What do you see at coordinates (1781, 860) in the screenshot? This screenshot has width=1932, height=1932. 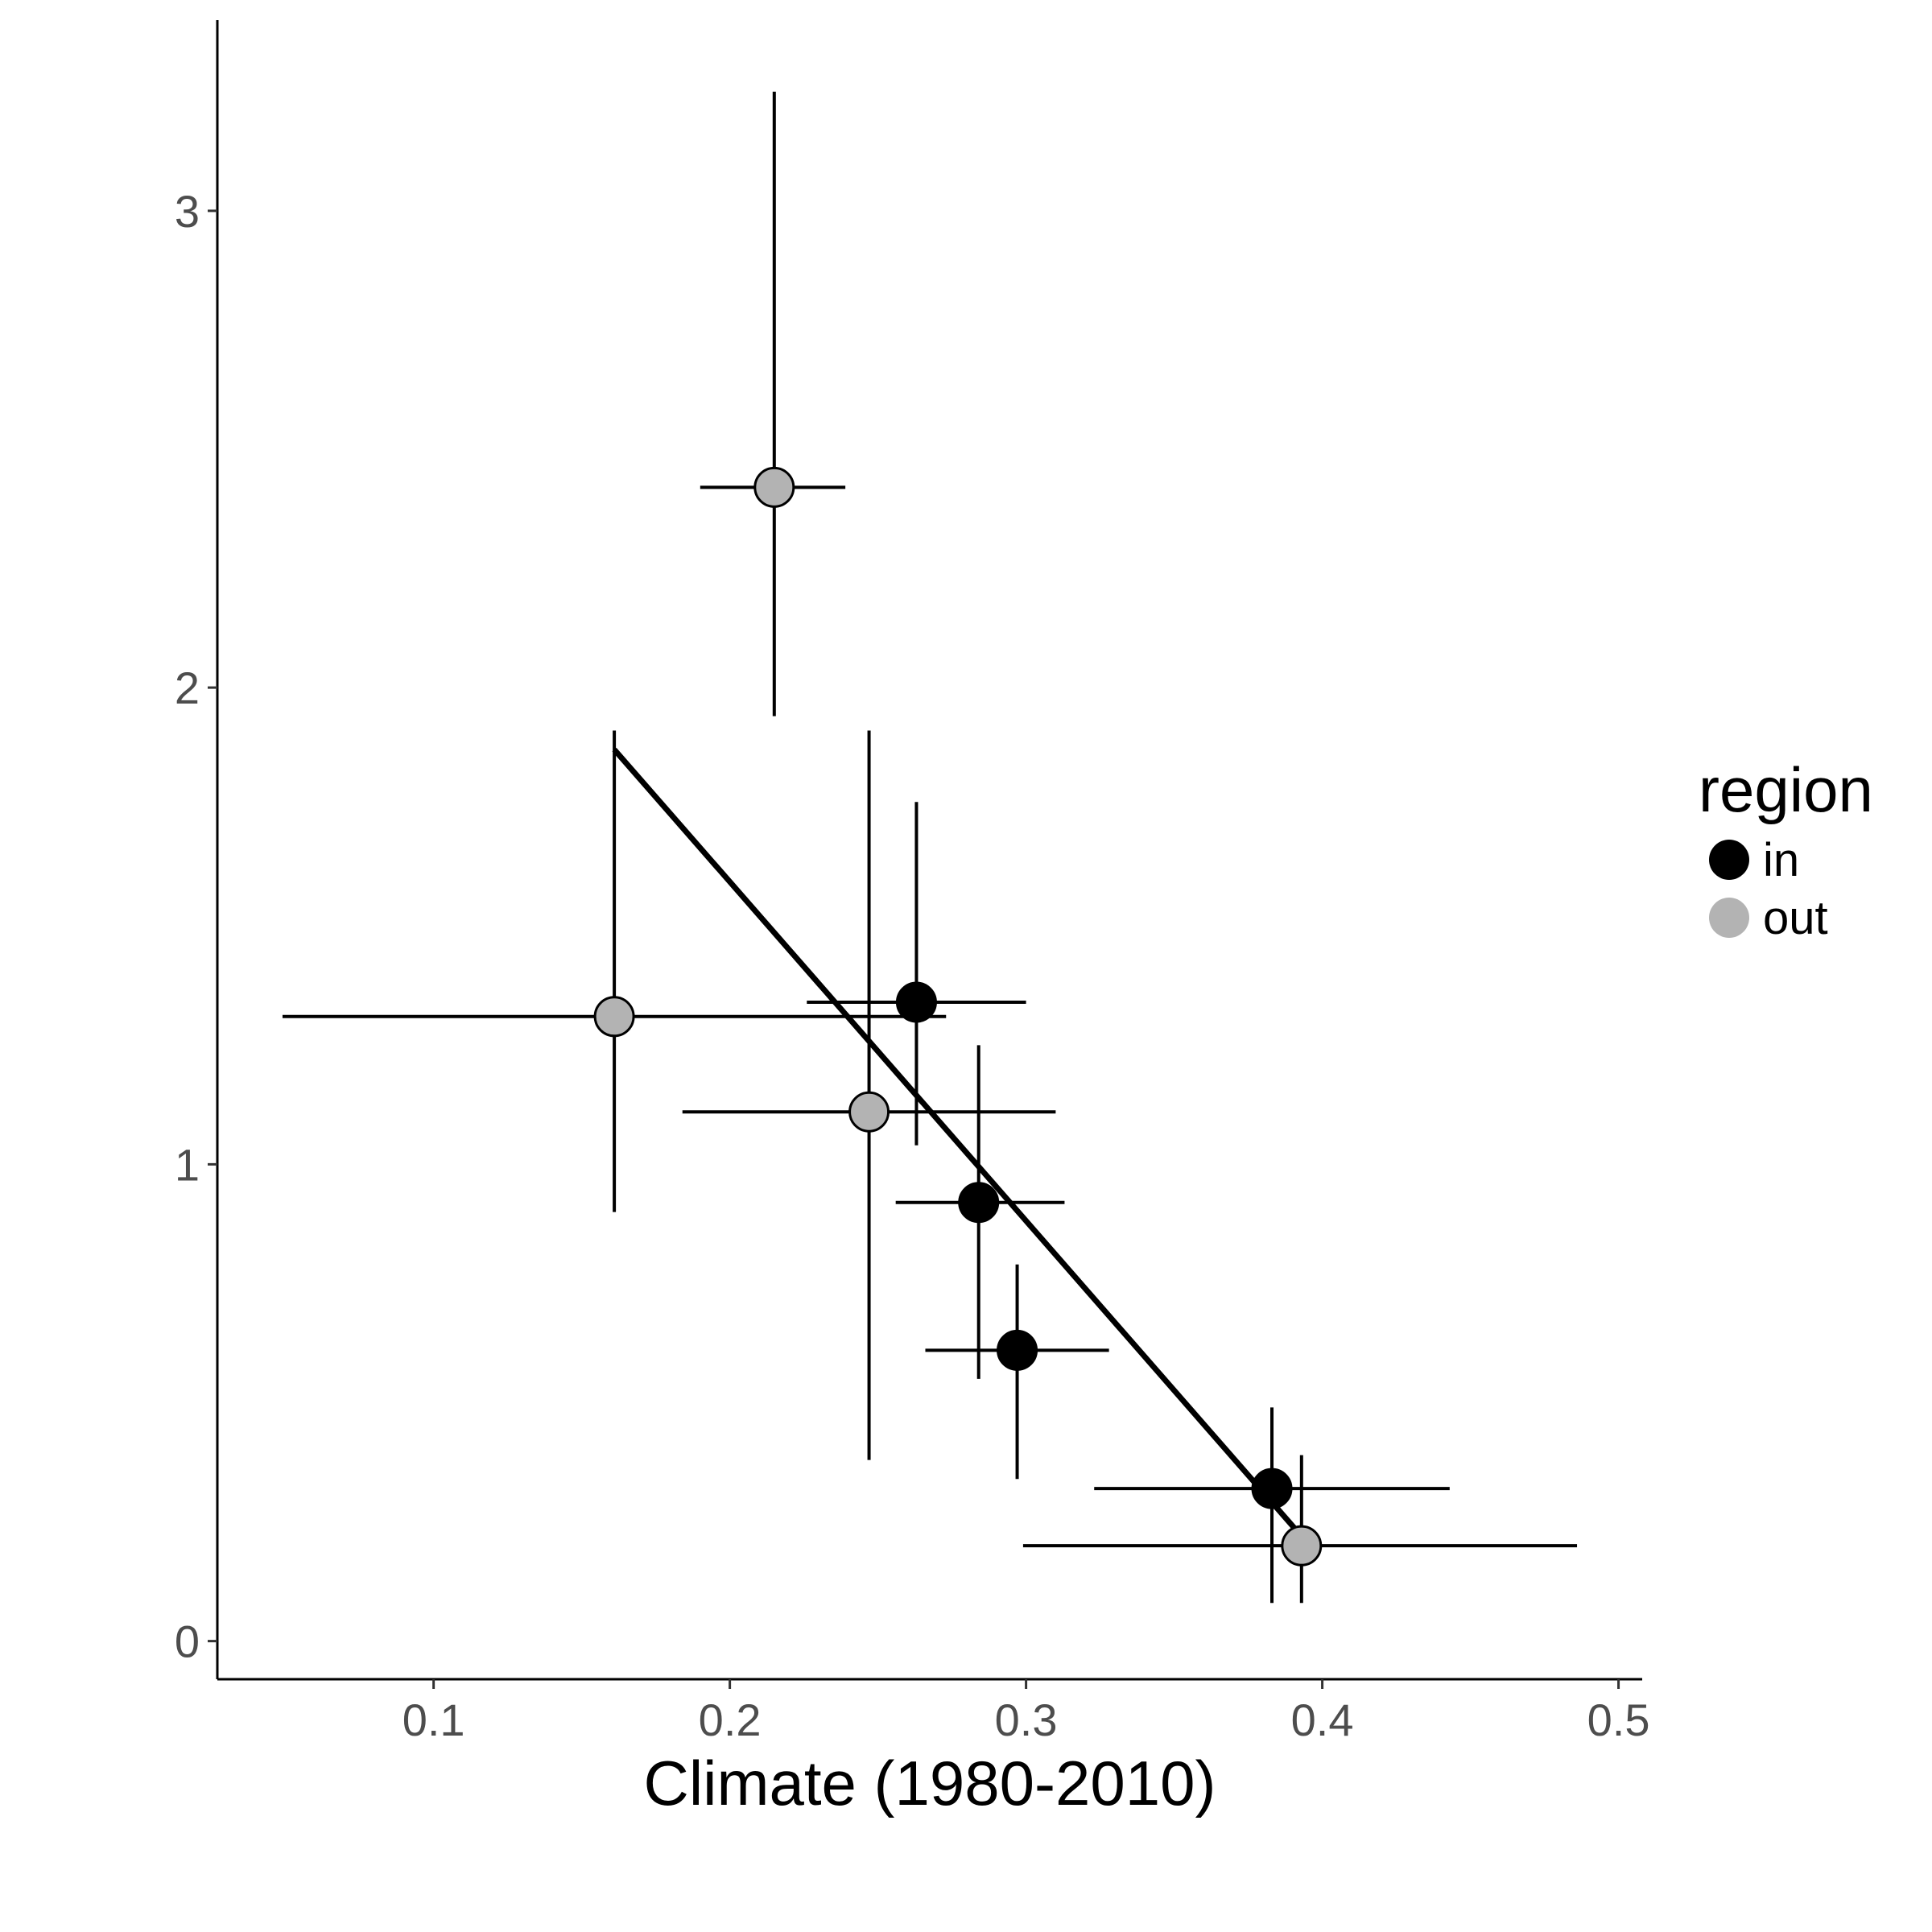 I see `legend-label-in: in` at bounding box center [1781, 860].